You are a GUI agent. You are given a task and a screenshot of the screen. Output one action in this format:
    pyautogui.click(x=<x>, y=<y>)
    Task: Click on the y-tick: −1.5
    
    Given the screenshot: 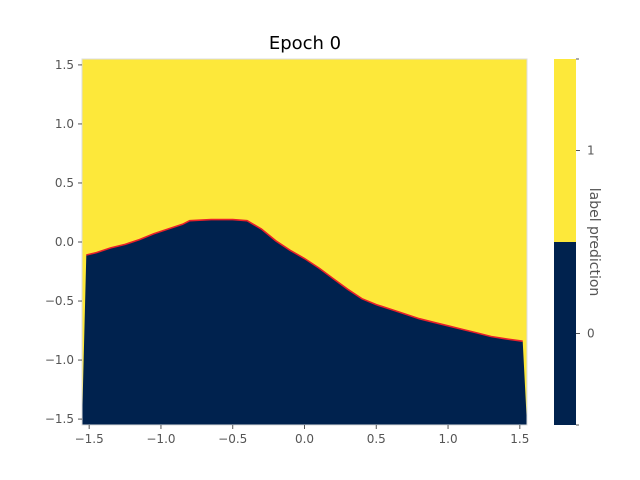 What is the action you would take?
    pyautogui.click(x=63, y=419)
    